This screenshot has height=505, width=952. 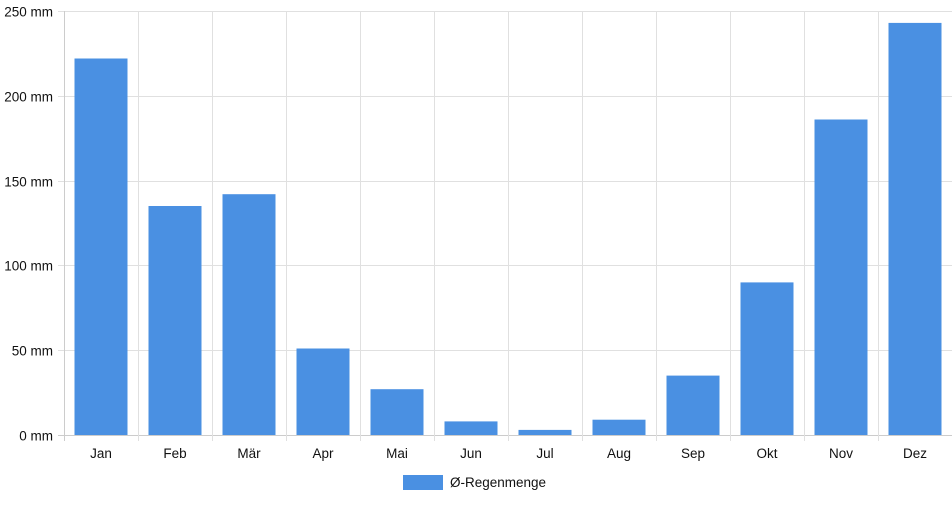 What do you see at coordinates (544, 453) in the screenshot?
I see `x-tick-label: Jul` at bounding box center [544, 453].